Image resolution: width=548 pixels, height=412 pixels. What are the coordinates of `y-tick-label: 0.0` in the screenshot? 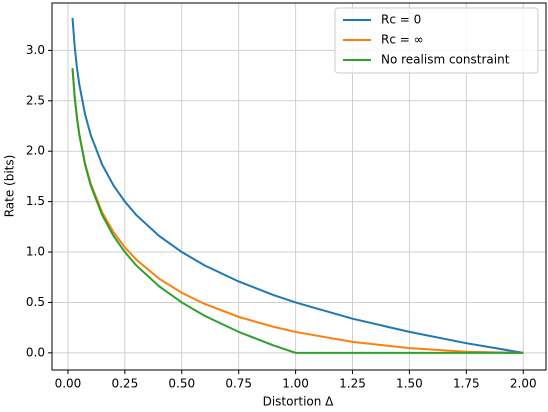 It's located at (35, 352).